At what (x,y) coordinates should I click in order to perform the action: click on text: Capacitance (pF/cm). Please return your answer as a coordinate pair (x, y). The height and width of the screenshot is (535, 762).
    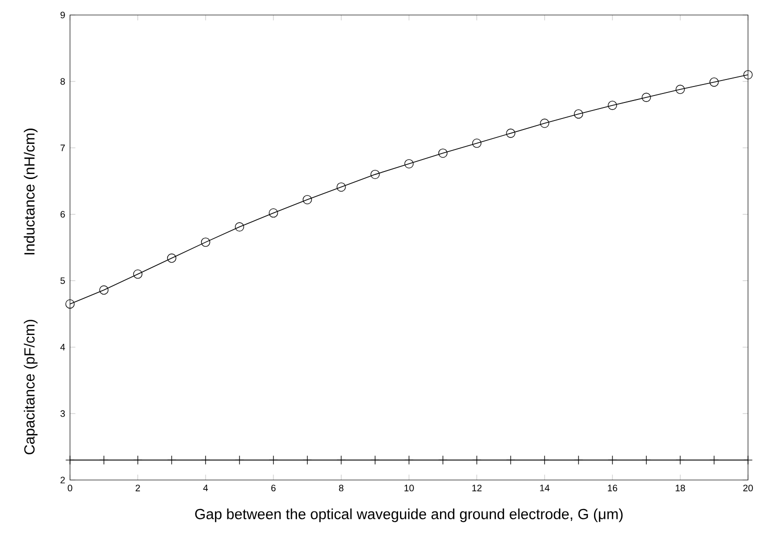
    Looking at the image, I should click on (31, 387).